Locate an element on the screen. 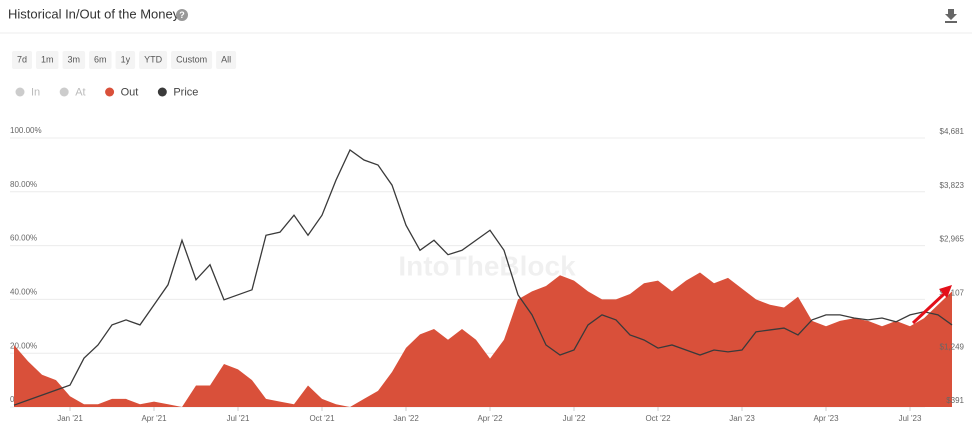  range-button-label: YTD is located at coordinates (153, 59).